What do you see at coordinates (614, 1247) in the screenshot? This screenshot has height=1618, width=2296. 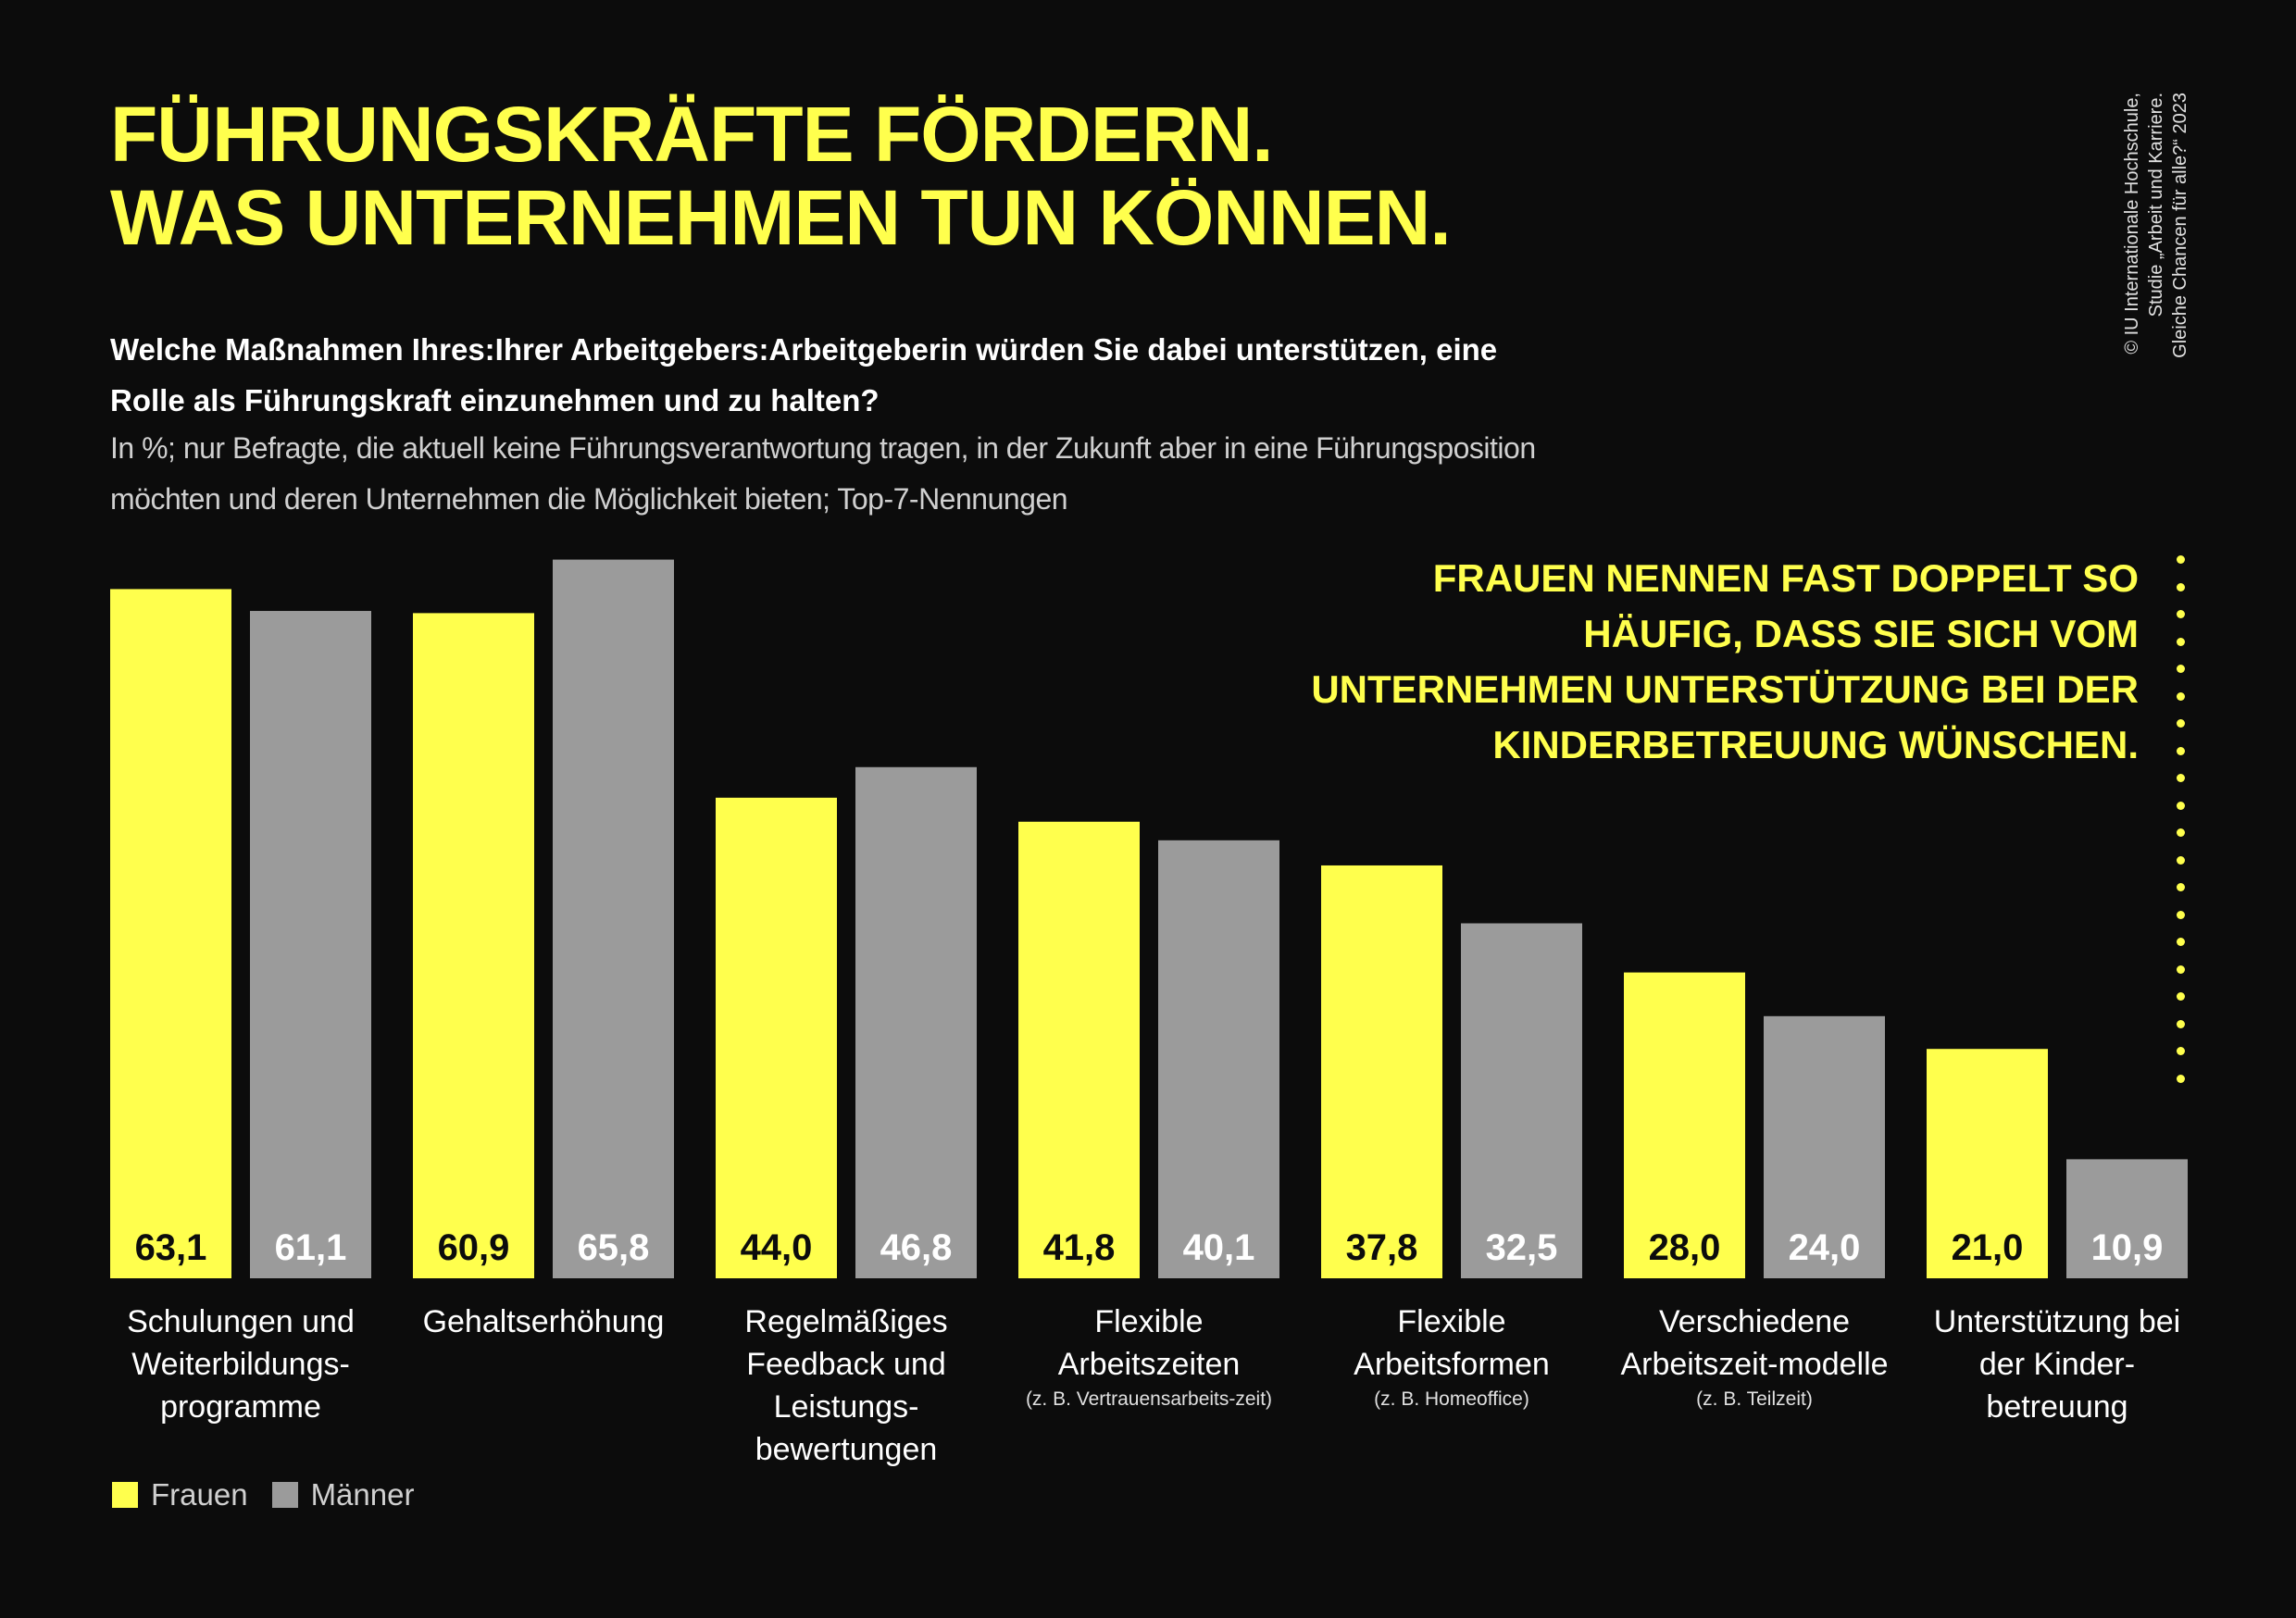 I see `value-label: 65,8` at bounding box center [614, 1247].